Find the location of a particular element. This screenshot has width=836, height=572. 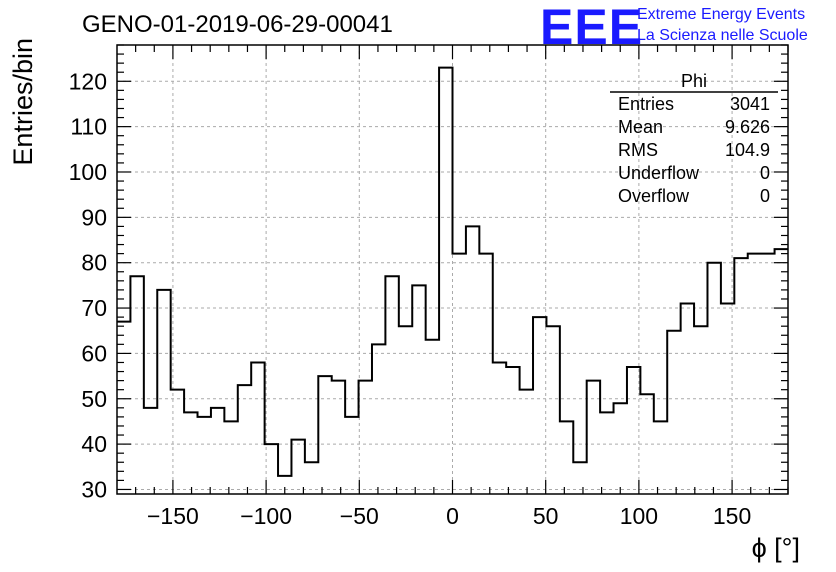

x-tick-label: 150 is located at coordinates (732, 516).